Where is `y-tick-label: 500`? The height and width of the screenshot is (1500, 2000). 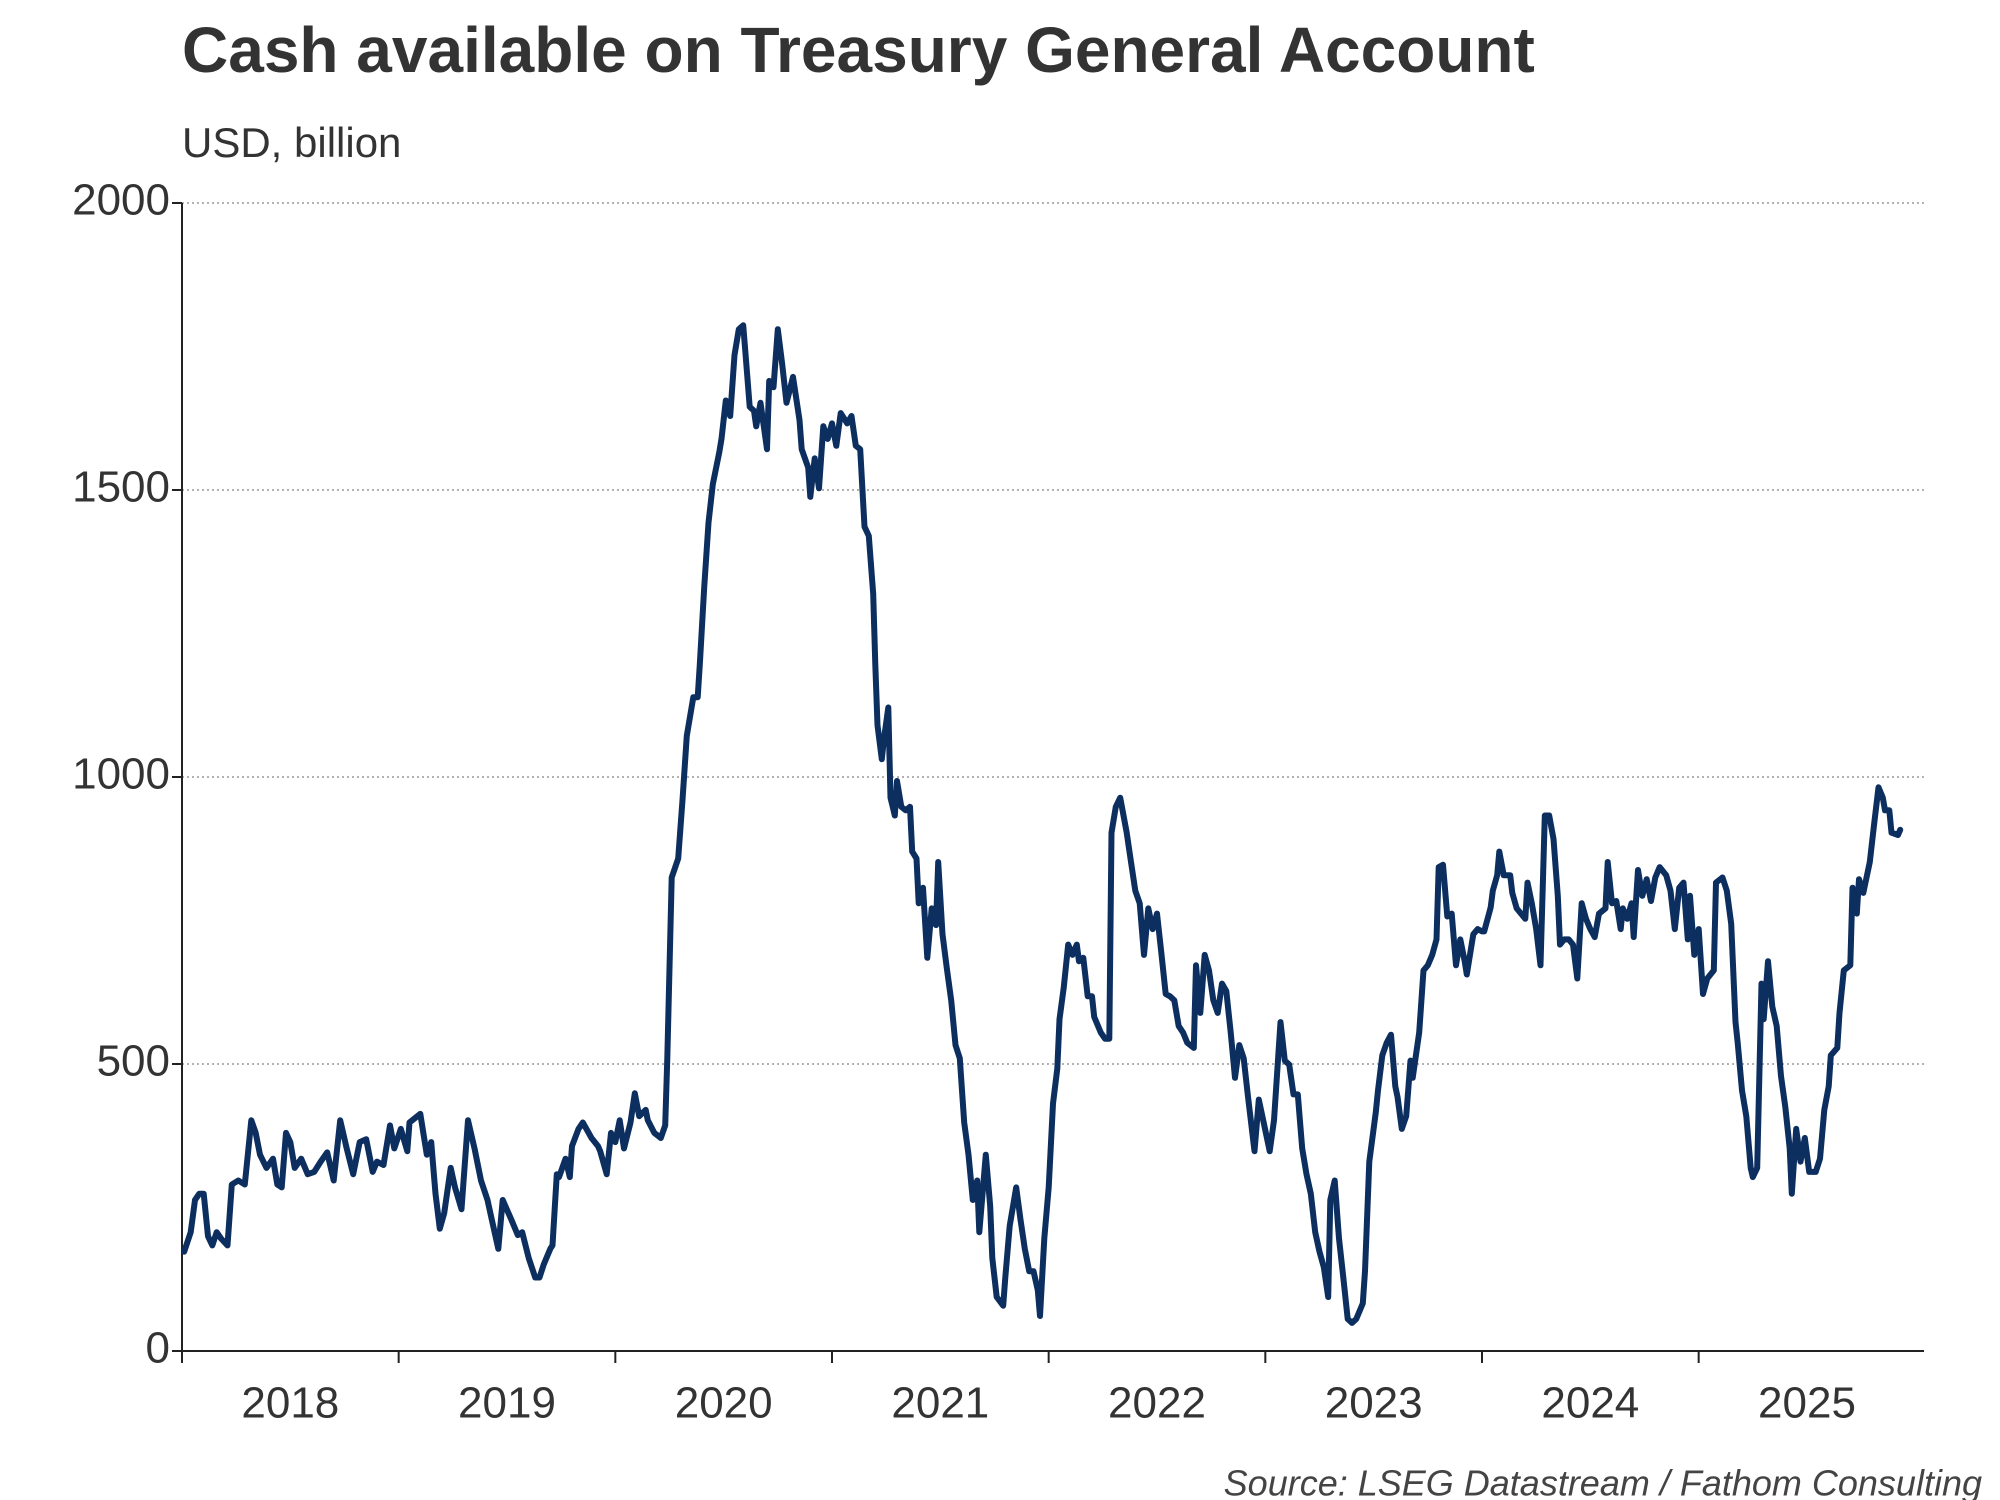
y-tick-label: 500 is located at coordinates (133, 1061).